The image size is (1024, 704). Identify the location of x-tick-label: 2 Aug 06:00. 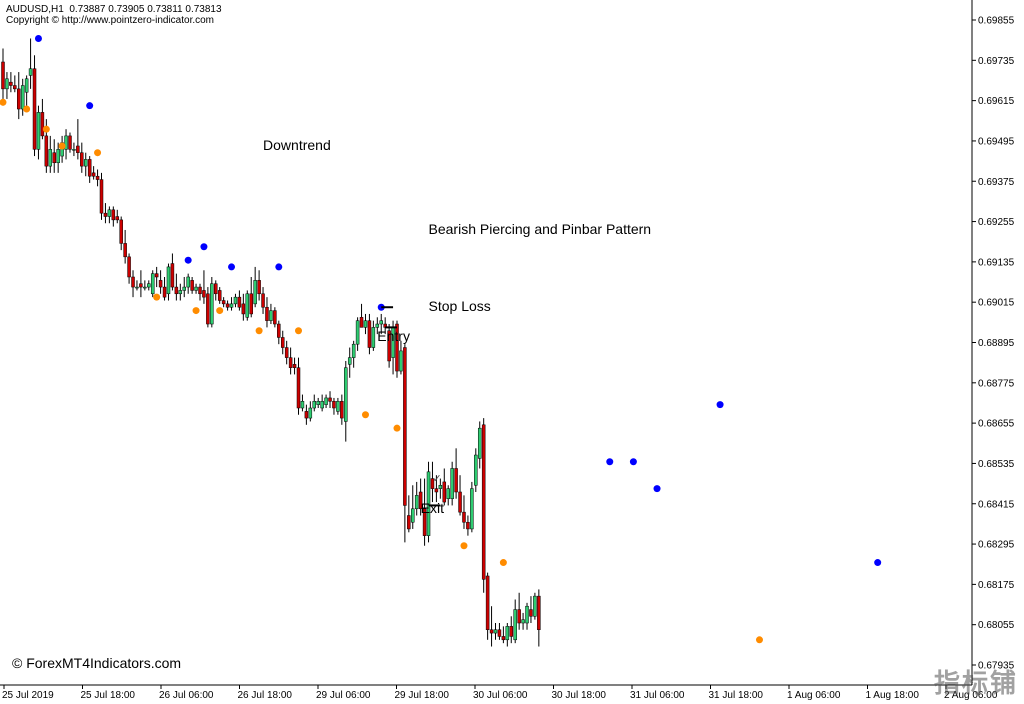
(971, 695).